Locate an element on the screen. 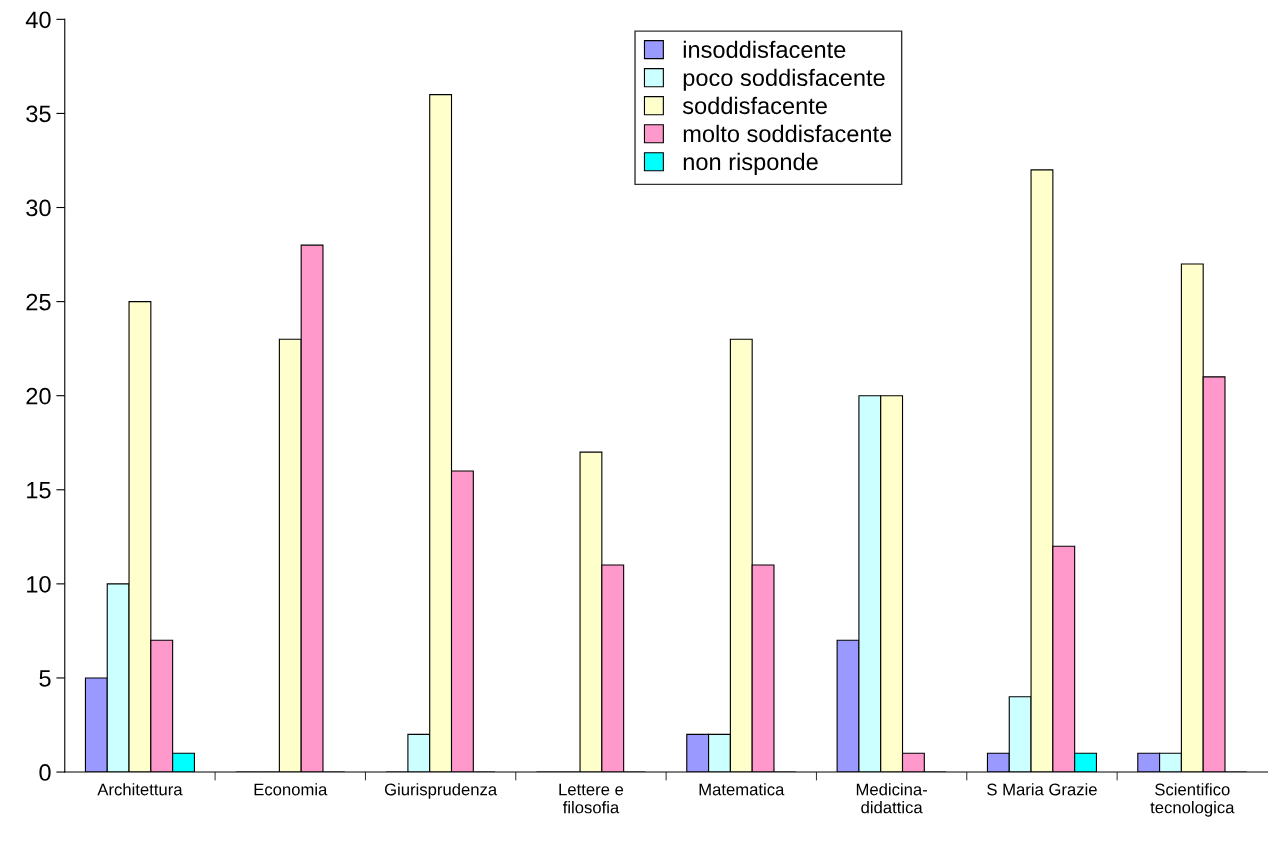  y-tick-label: 40 is located at coordinates (38, 20).